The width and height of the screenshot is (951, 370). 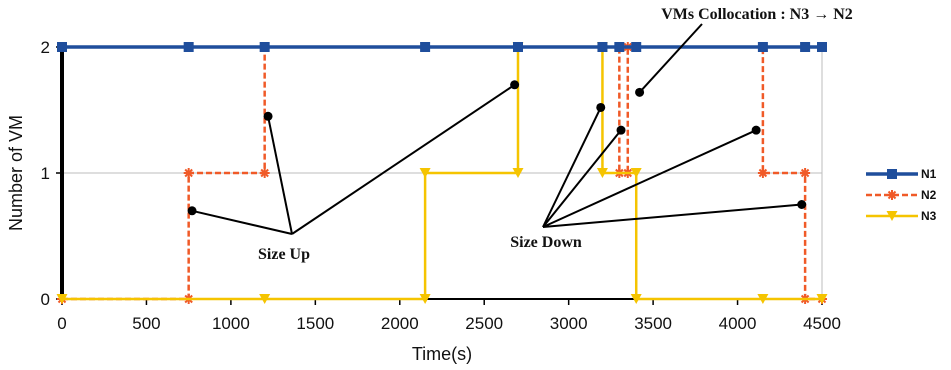 I want to click on x-tick-label: 3000, so click(x=569, y=323).